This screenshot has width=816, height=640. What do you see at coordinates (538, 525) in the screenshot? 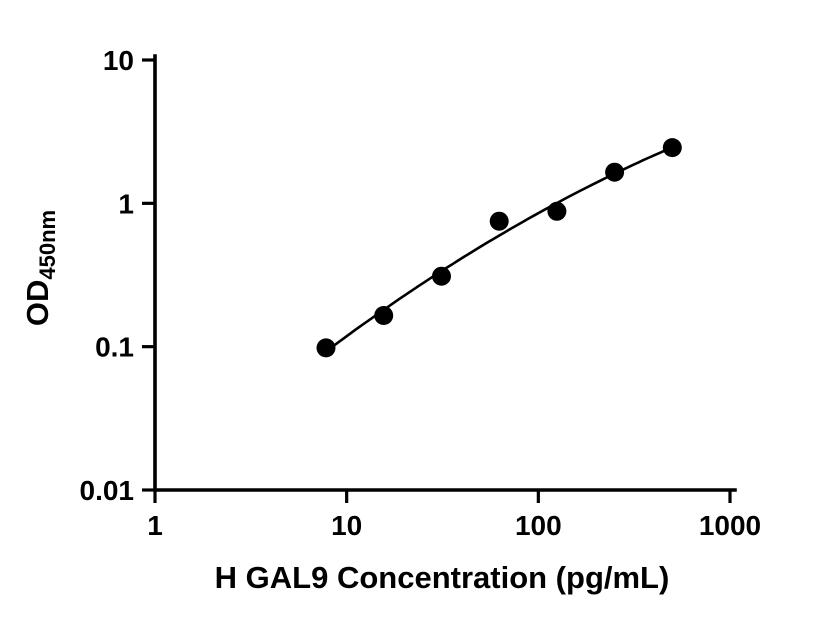
I see `x-tick-label: 100` at bounding box center [538, 525].